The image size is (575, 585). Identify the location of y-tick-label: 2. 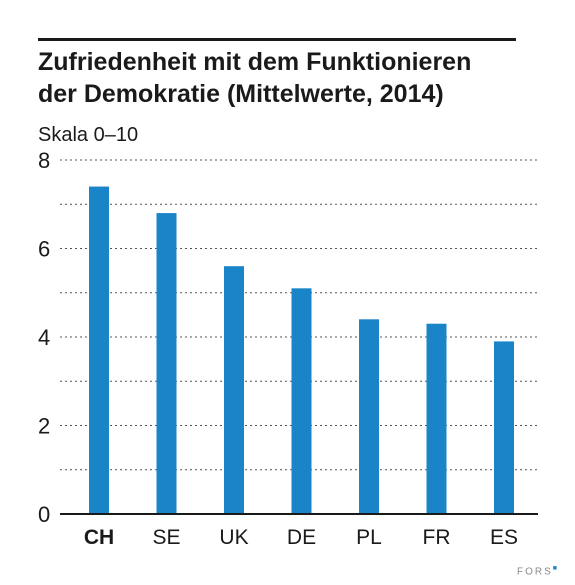
(44, 426).